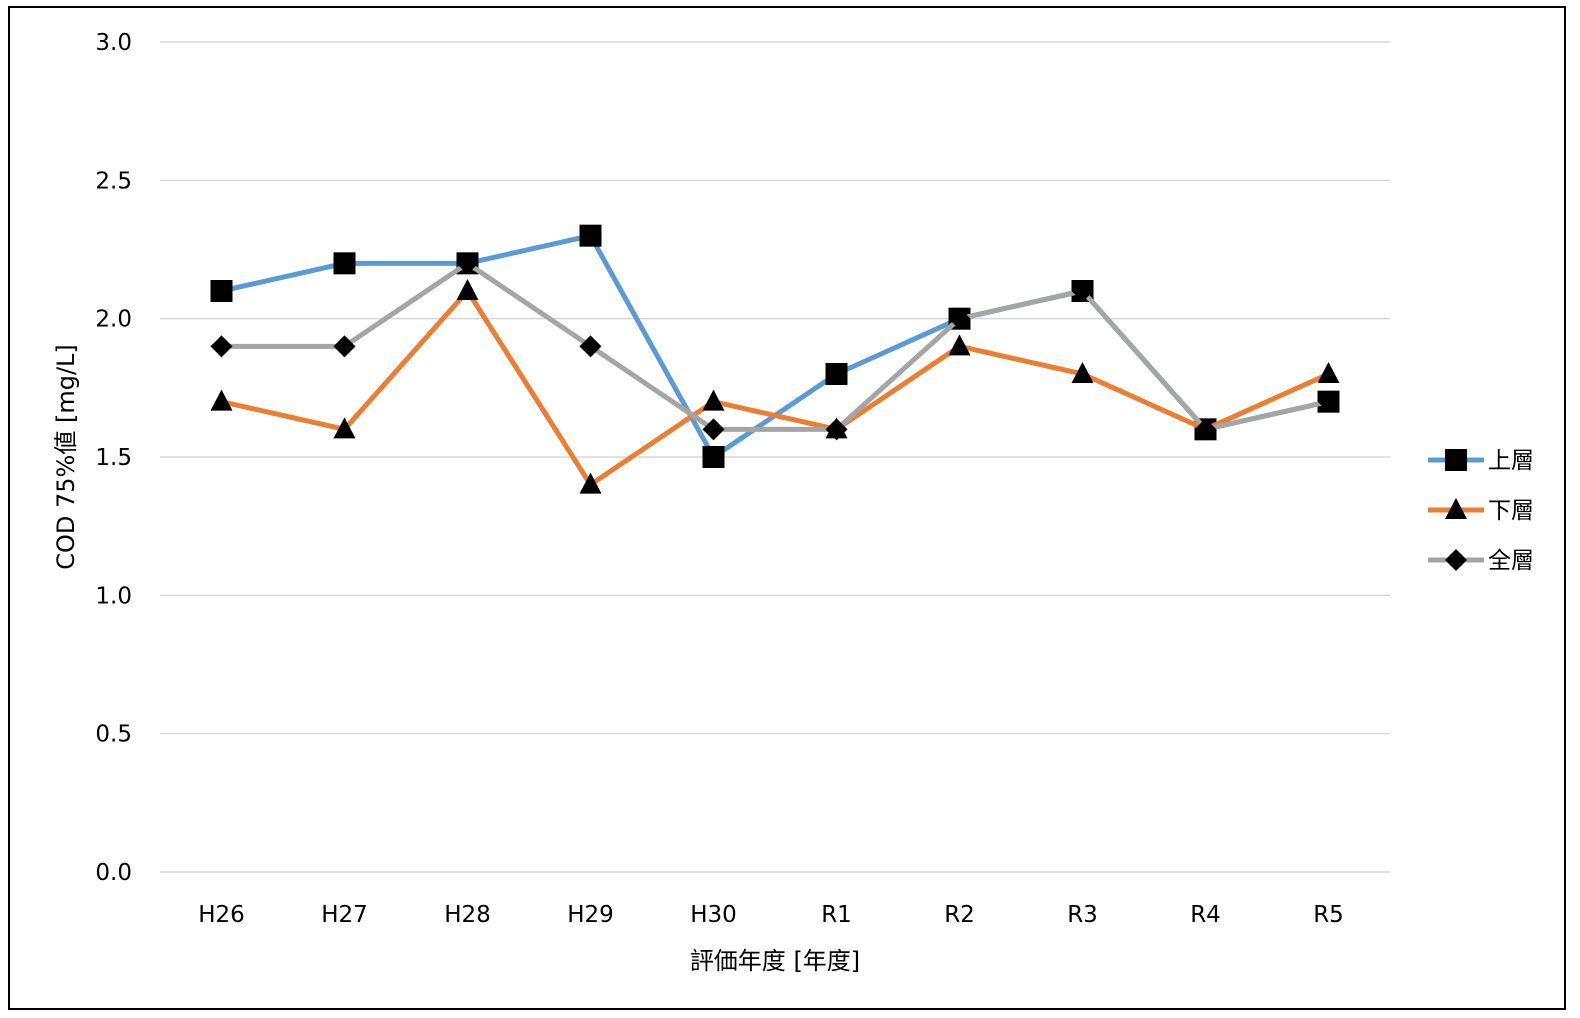  Describe the element at coordinates (1511, 461) in the screenshot. I see `legend-label: 上層` at that location.